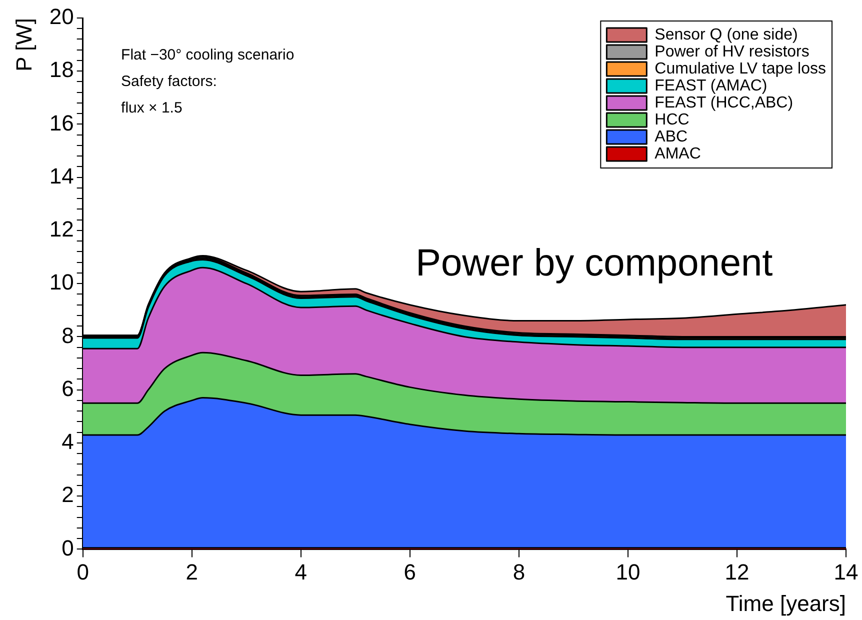  What do you see at coordinates (207, 55) in the screenshot?
I see `annotation: Flat −30° cooling scenario` at bounding box center [207, 55].